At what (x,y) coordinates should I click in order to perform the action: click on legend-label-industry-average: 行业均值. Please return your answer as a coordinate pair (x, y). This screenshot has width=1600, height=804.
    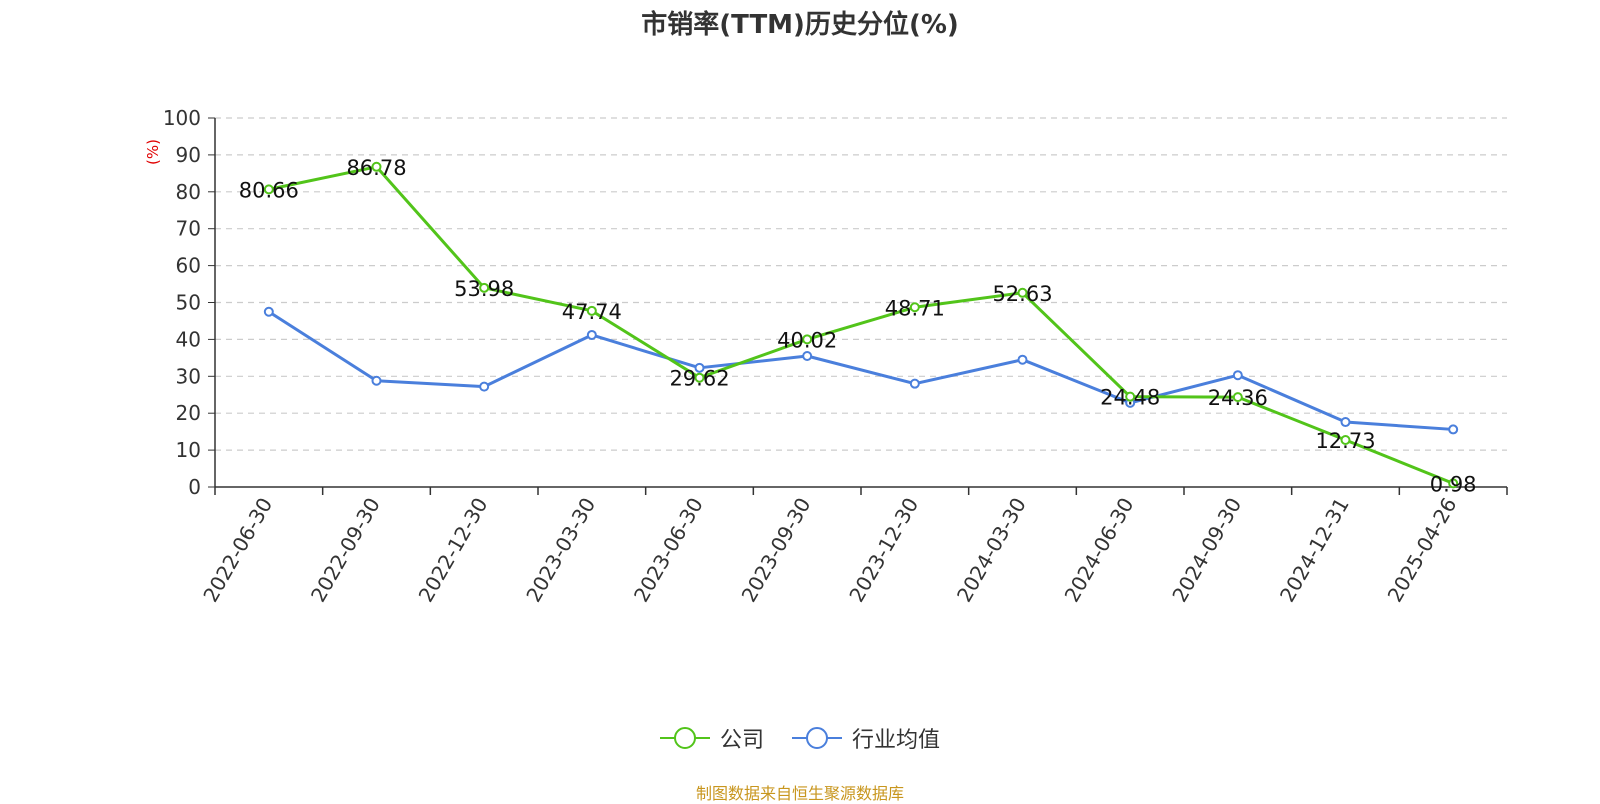
    Looking at the image, I should click on (896, 740).